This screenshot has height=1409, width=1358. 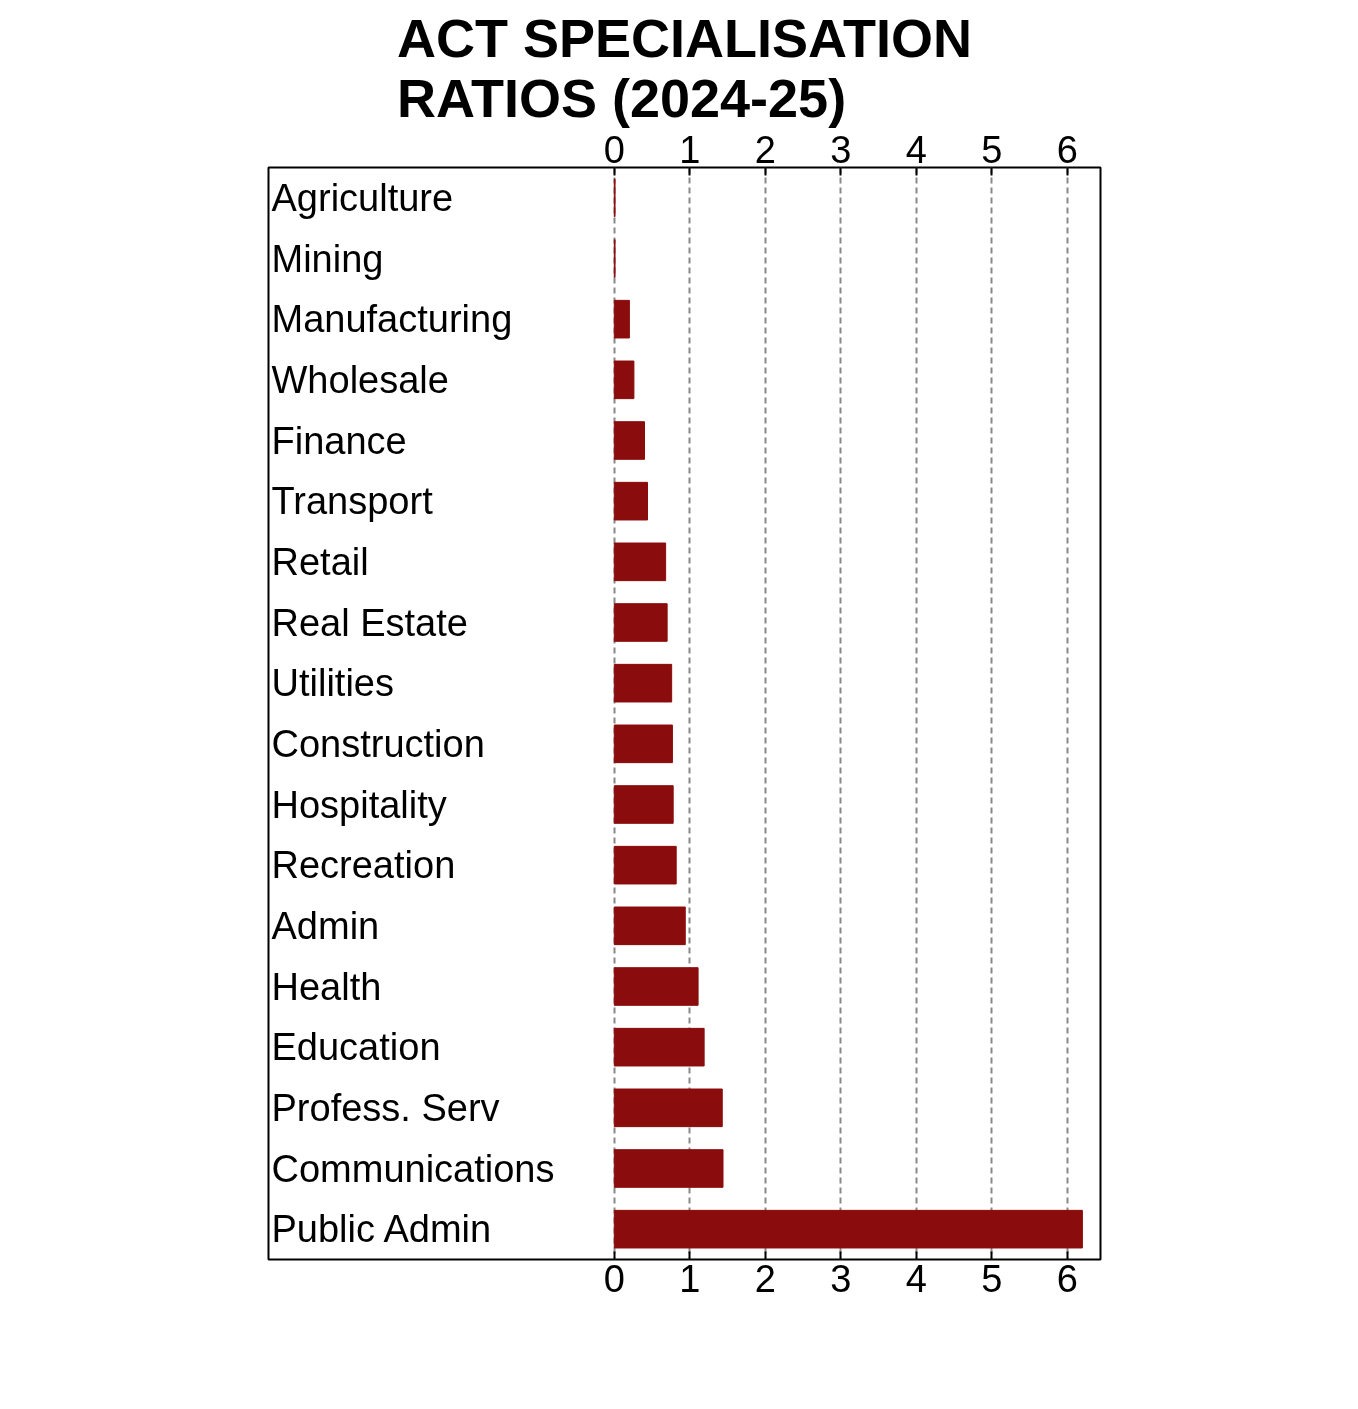 I want to click on y-tick-label: Retail, so click(x=320, y=561).